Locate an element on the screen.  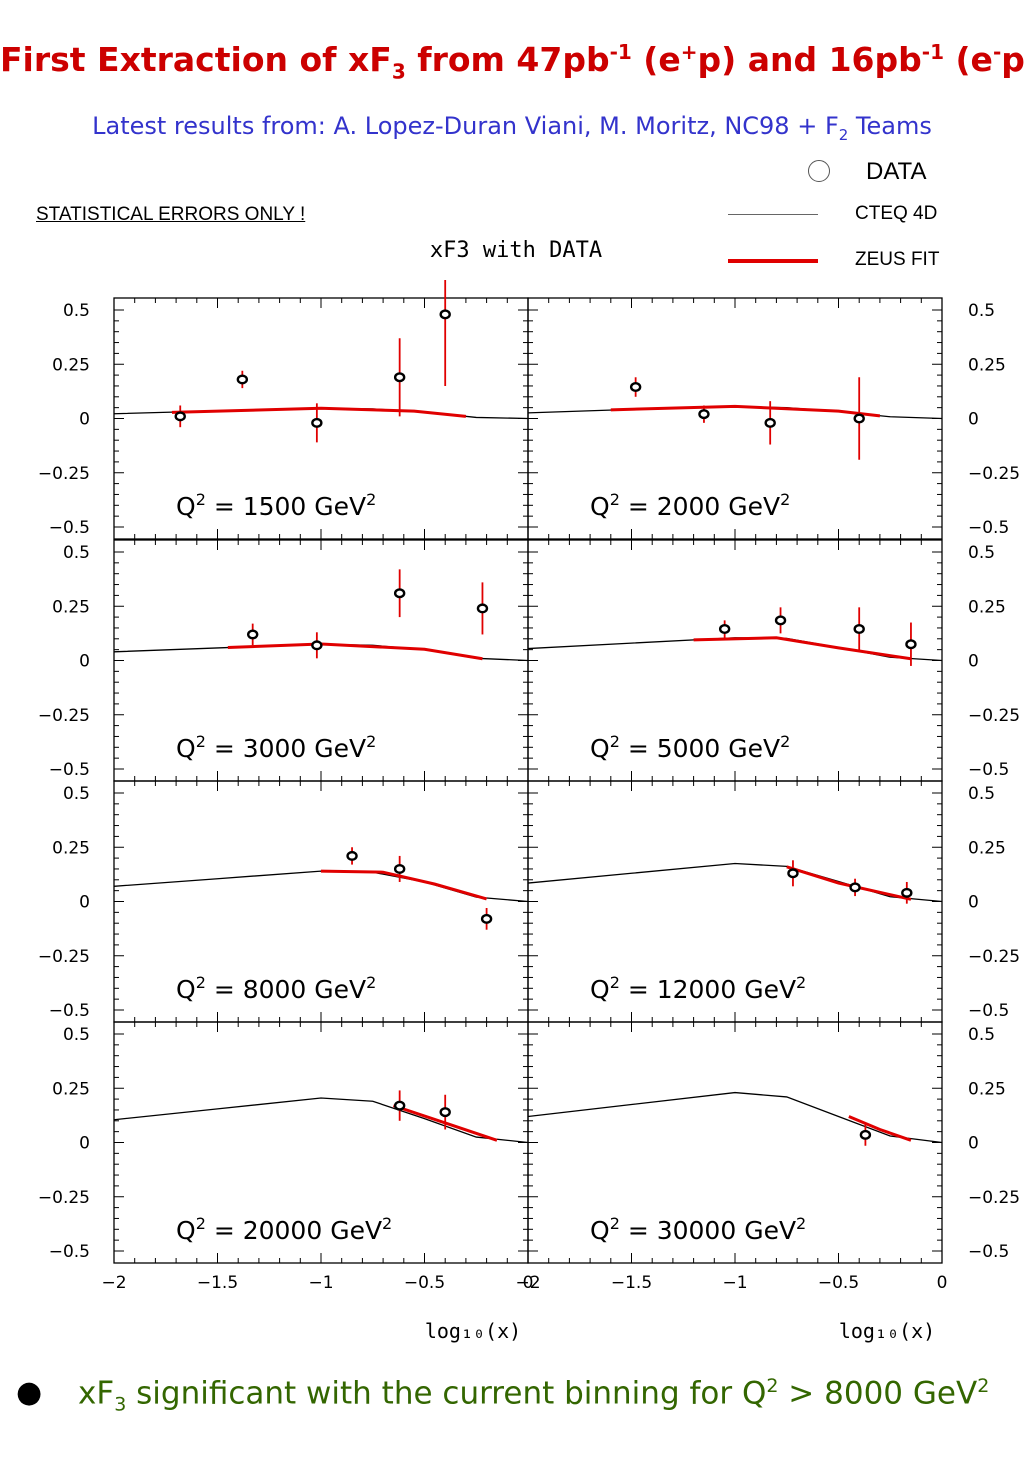
title-text: from 47pb is located at coordinates (507, 59).